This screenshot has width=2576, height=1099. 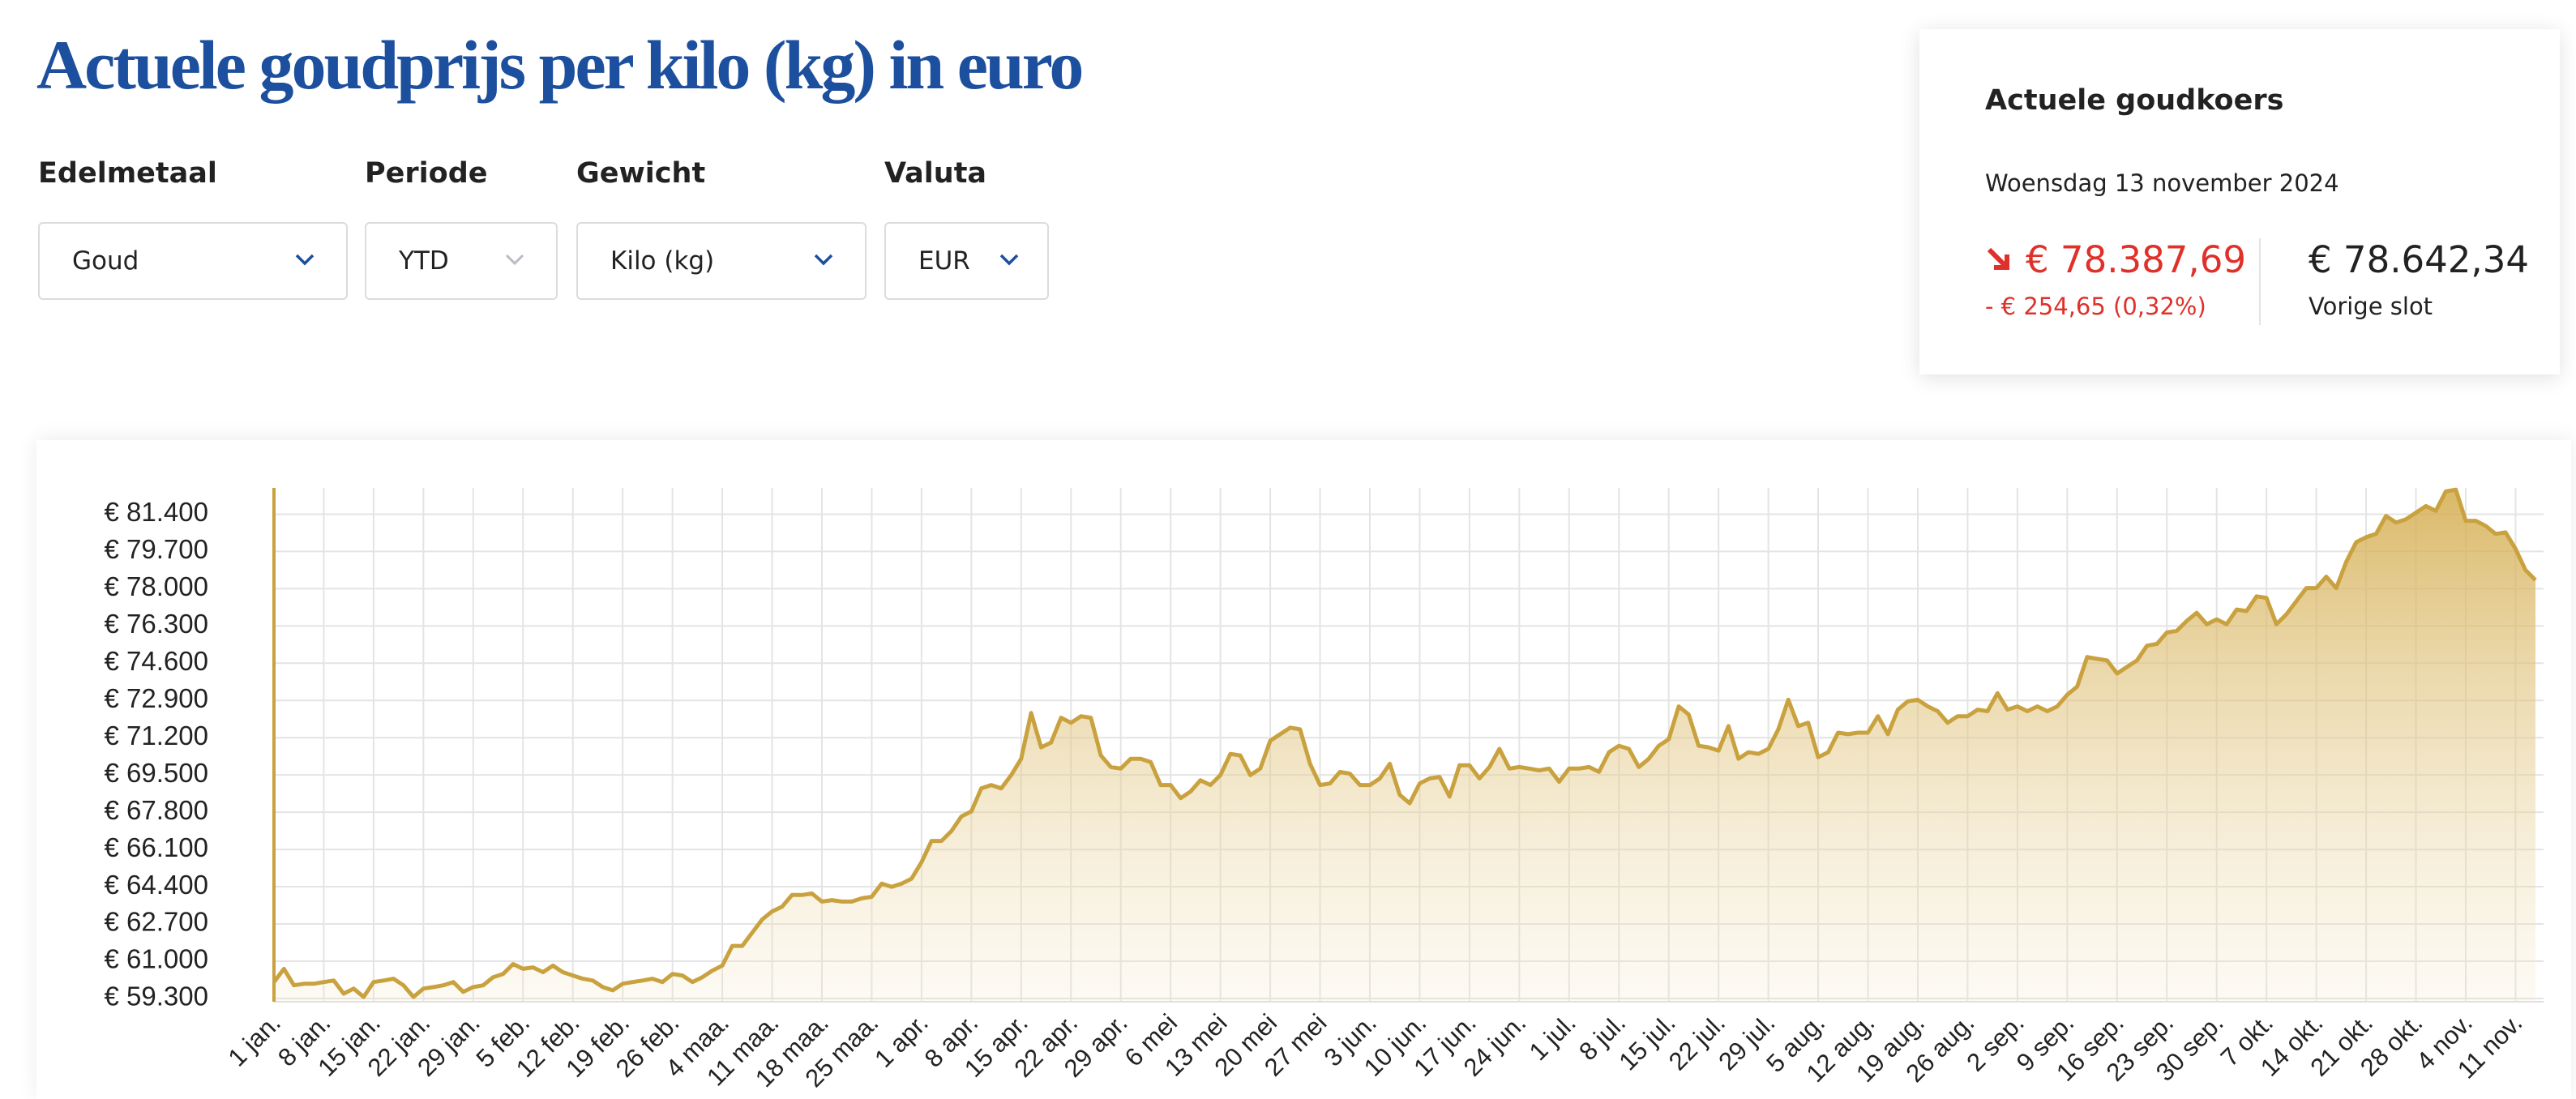 What do you see at coordinates (935, 173) in the screenshot?
I see `filter-label: Valuta` at bounding box center [935, 173].